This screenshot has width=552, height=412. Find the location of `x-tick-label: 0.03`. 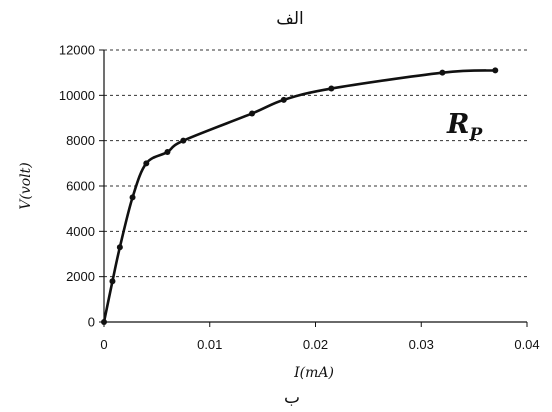

x-tick-label: 0.03 is located at coordinates (421, 344).